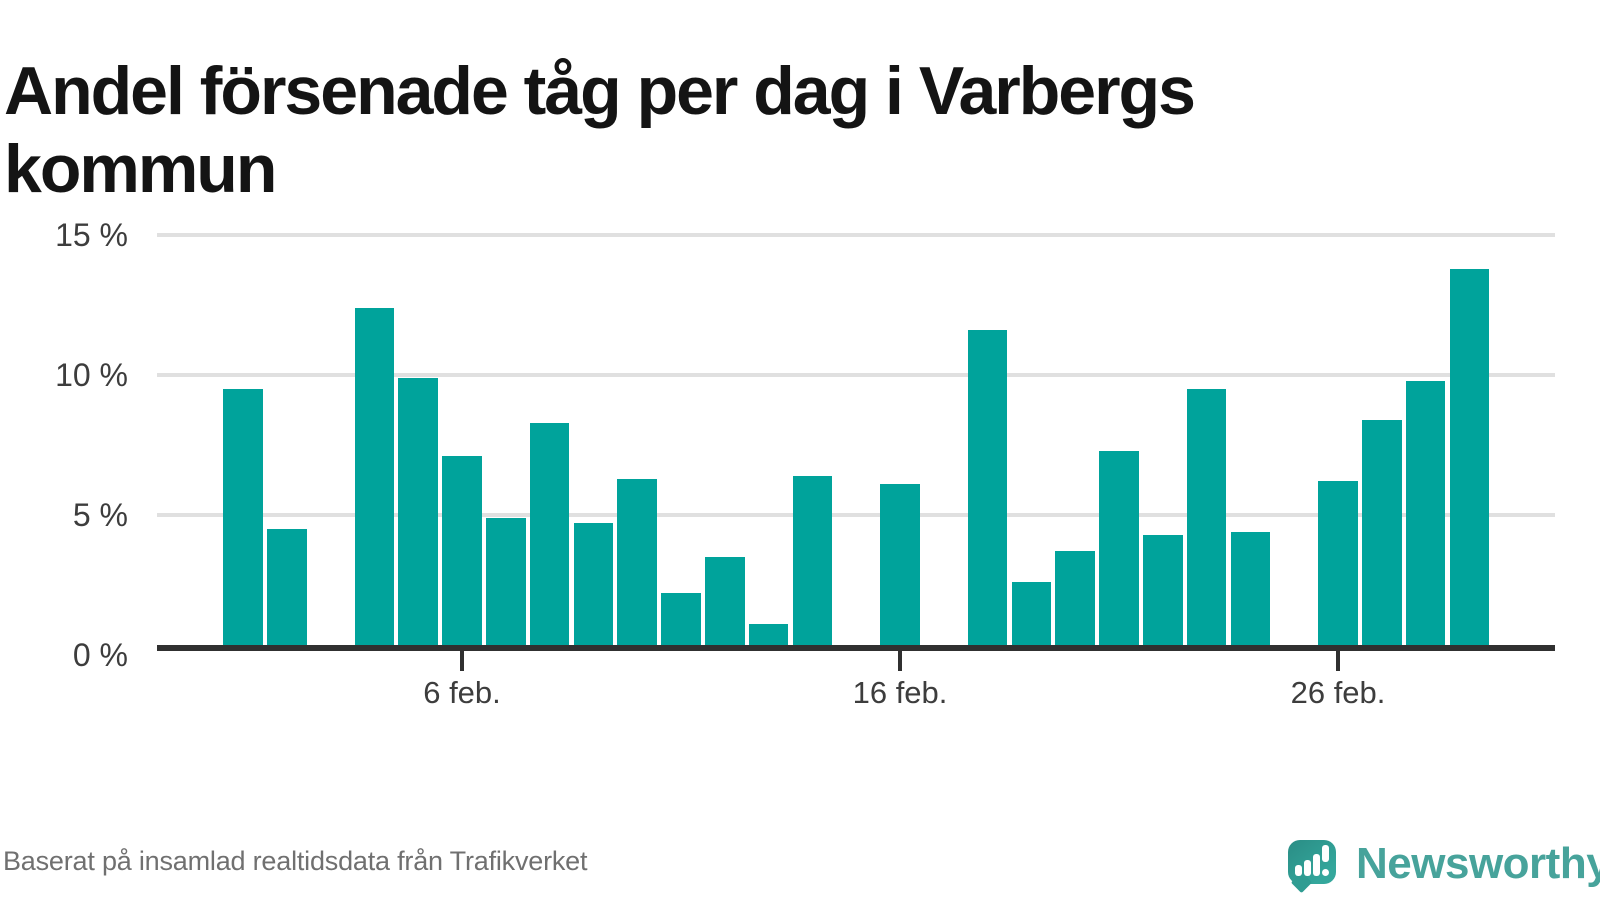  Describe the element at coordinates (900, 692) in the screenshot. I see `x-axis-label-16: 16 feb.` at that location.